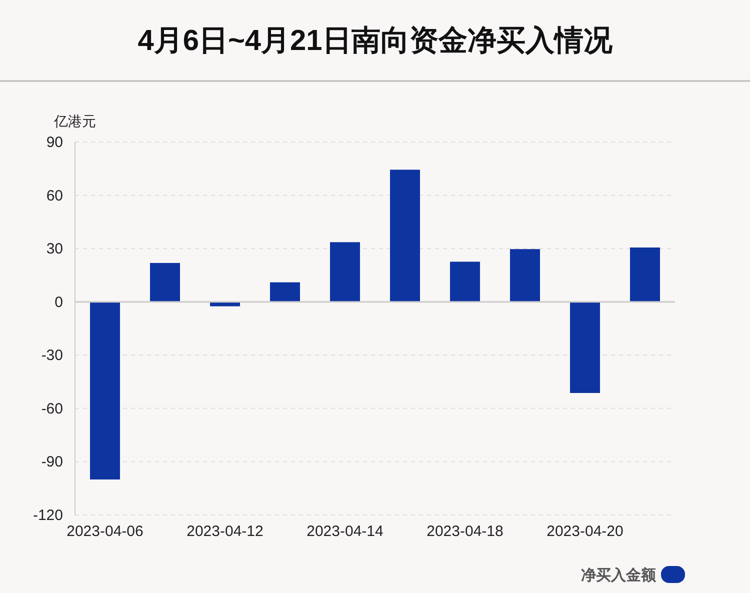 Image resolution: width=750 pixels, height=593 pixels. I want to click on y-tick-label: -120, so click(47, 515).